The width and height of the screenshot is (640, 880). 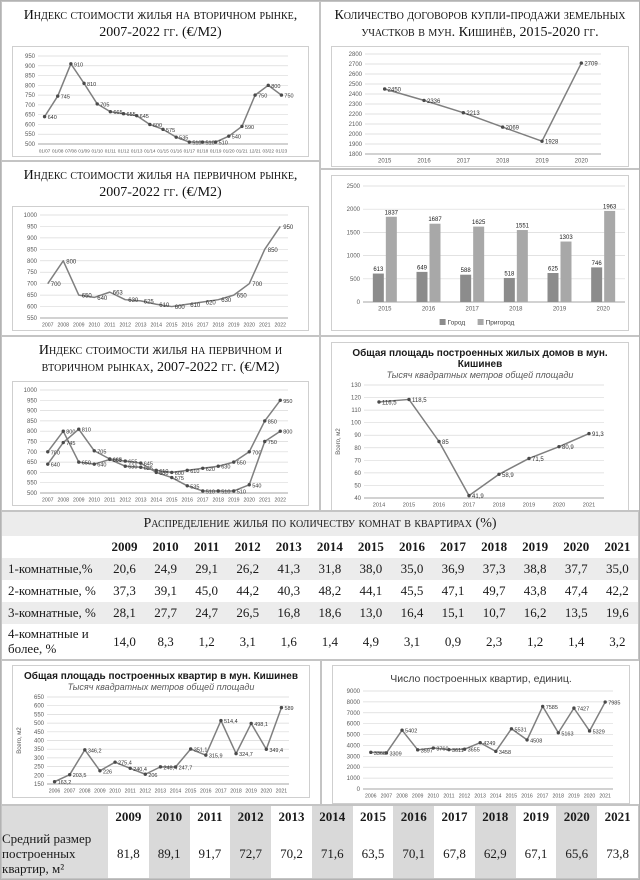 What do you see at coordinates (288, 546) in the screenshot?
I see `year-header: 2013` at bounding box center [288, 546].